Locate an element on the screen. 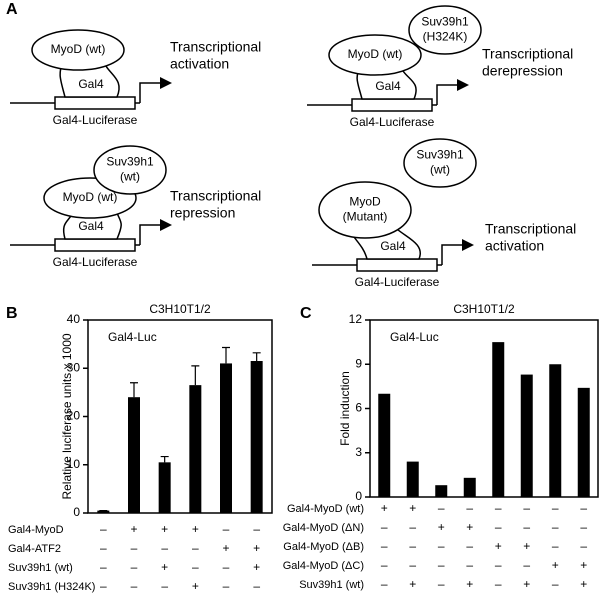 This screenshot has width=606, height=596. y-axis-label: Fold induction is located at coordinates (345, 408).